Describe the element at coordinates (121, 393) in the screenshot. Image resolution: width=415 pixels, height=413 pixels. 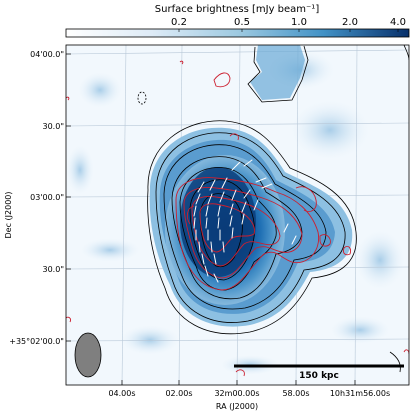
I see `x-tick-label: 04.00s` at that location.